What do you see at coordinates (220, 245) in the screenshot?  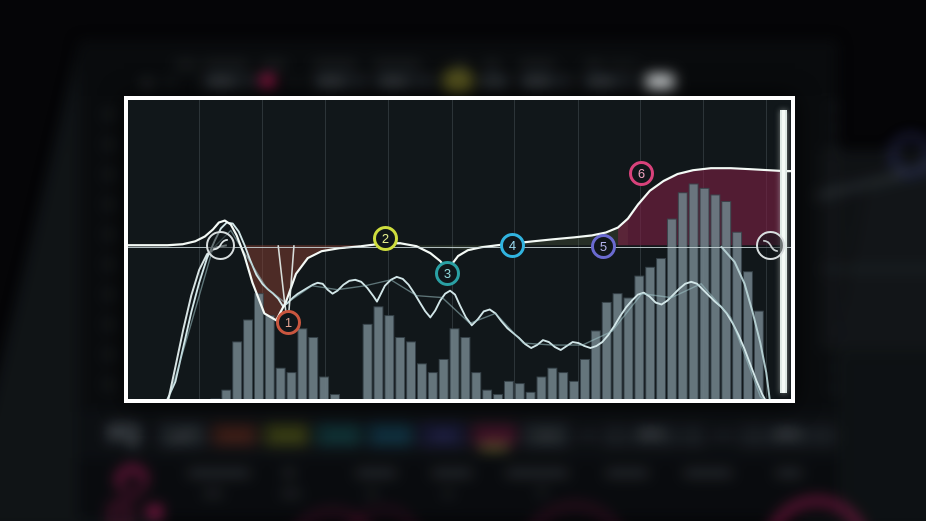 I see `highpass-handle` at bounding box center [220, 245].